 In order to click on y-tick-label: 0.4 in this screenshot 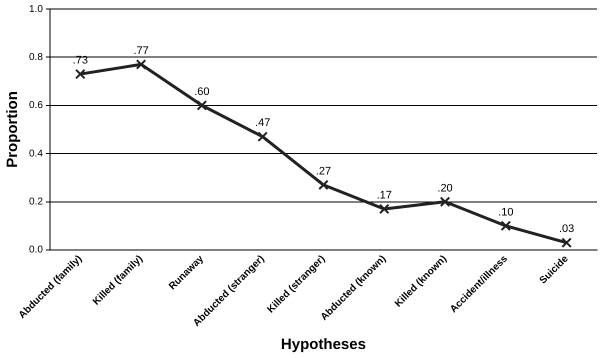, I will do `click(36, 154)`.